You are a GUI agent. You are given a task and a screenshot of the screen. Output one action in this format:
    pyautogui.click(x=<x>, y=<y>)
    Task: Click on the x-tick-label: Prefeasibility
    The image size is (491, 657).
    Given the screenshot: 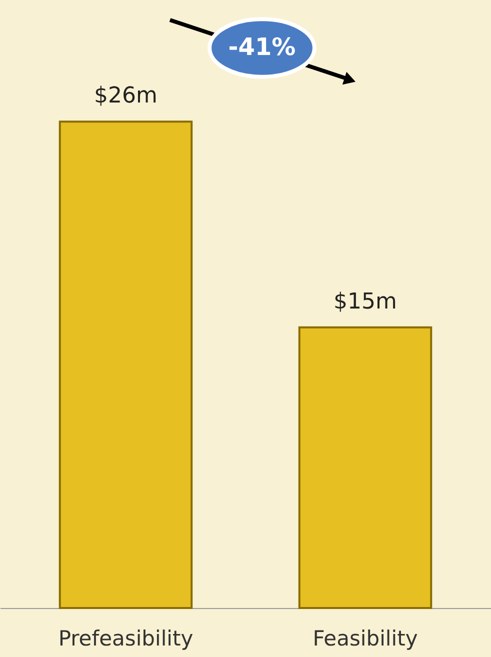 What is the action you would take?
    pyautogui.click(x=126, y=638)
    